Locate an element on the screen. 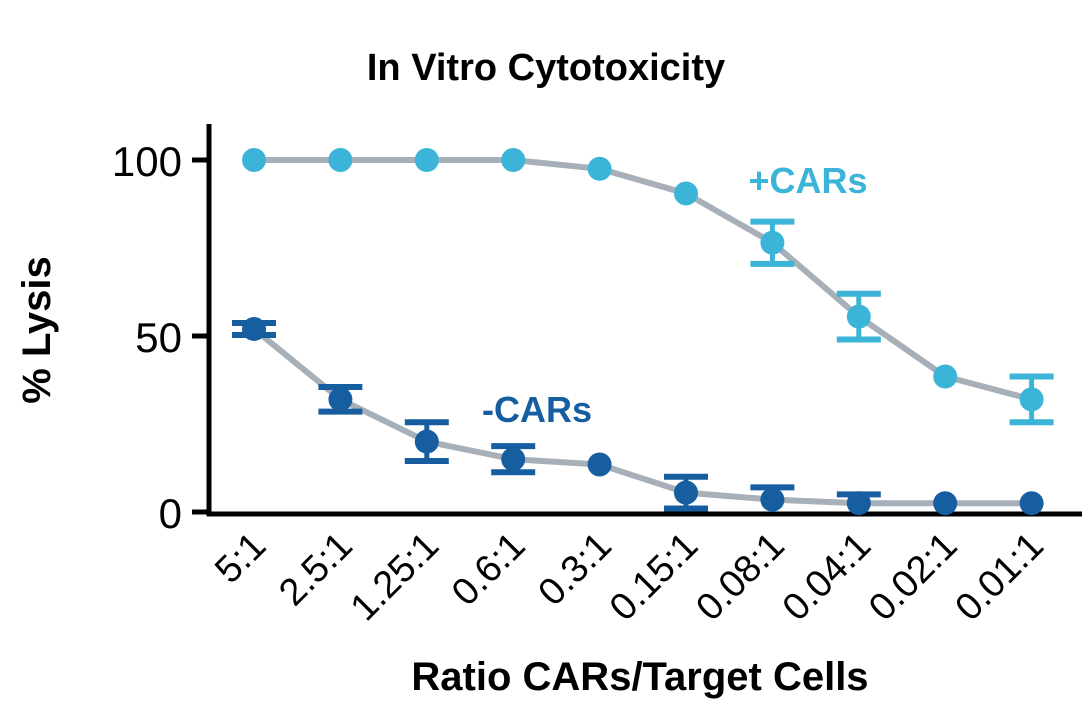 The image size is (1091, 710). x-tick-label: 0.01:1 is located at coordinates (1000, 577).